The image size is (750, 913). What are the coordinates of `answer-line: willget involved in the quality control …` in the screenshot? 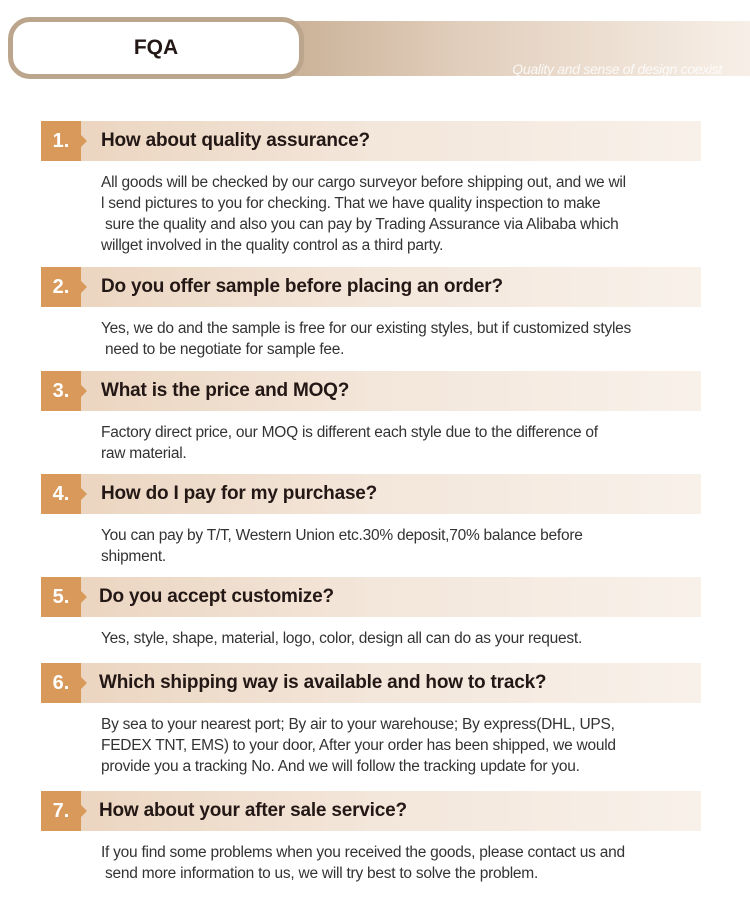 It's located at (272, 245).